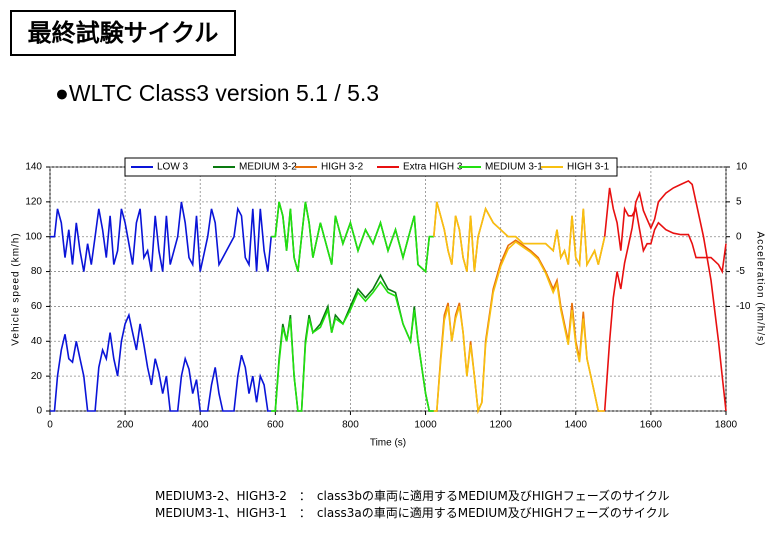 The width and height of the screenshot is (768, 534). I want to click on y2-tick-label: 0, so click(739, 236).